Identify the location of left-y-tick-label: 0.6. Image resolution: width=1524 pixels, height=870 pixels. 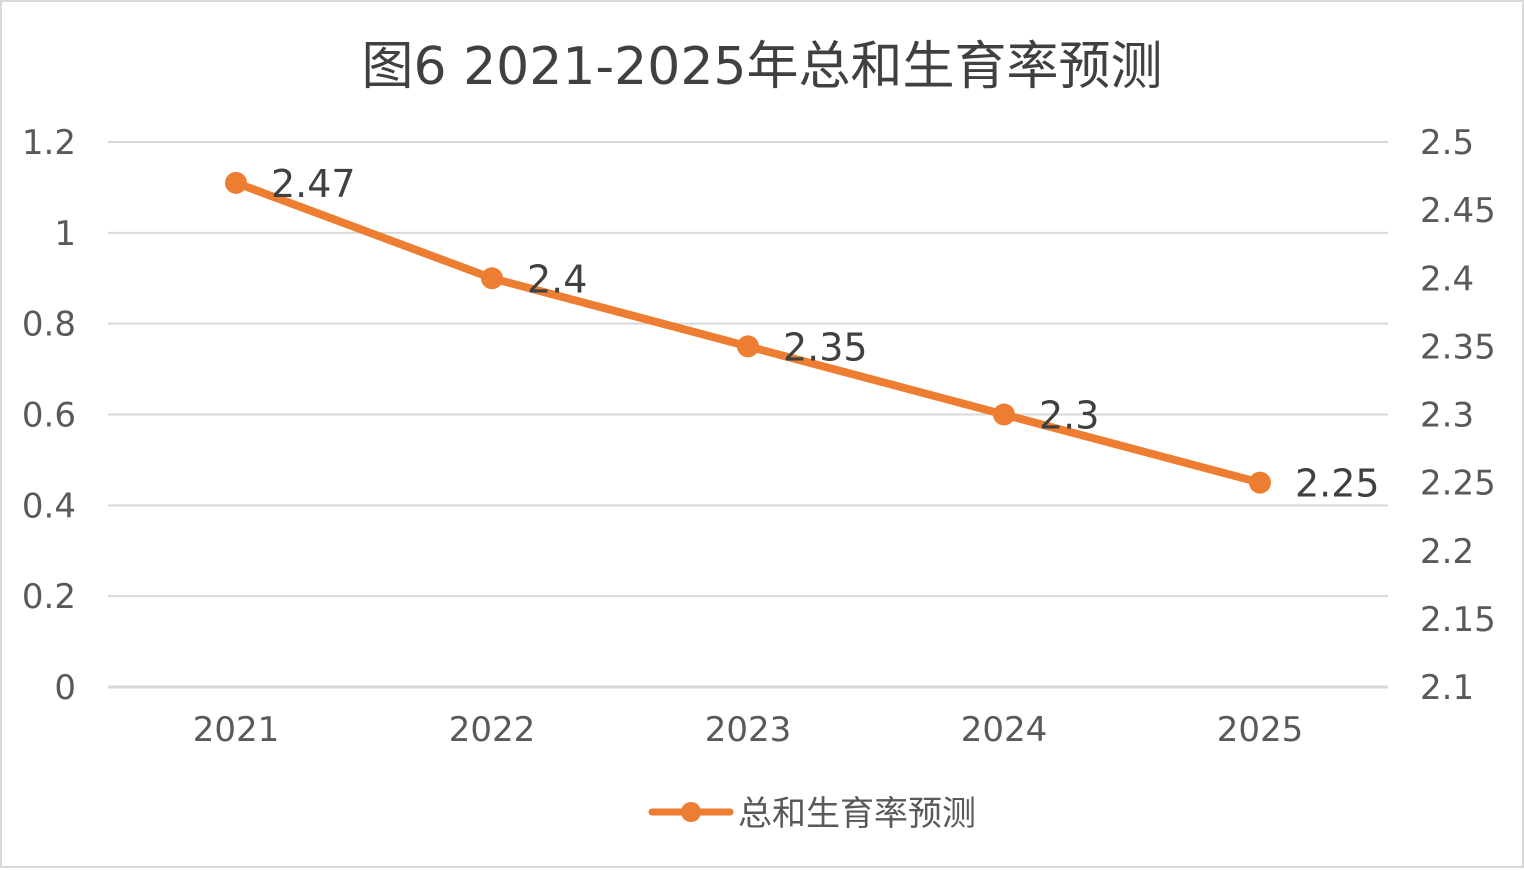
(49, 416).